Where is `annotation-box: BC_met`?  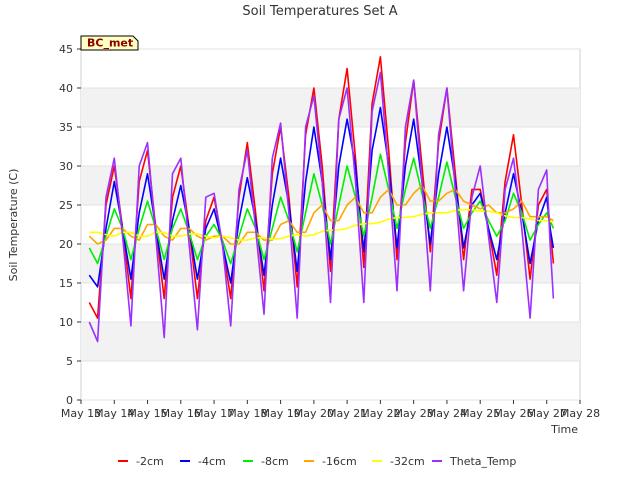 annotation-box: BC_met is located at coordinates (109, 43).